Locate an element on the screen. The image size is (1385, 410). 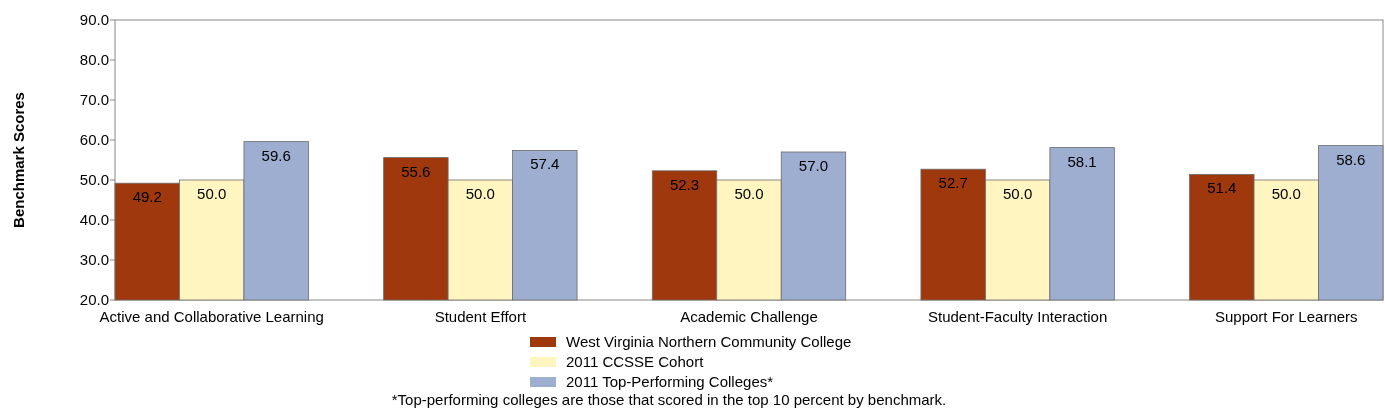
y-tick-label: 30.0 is located at coordinates (94, 260).